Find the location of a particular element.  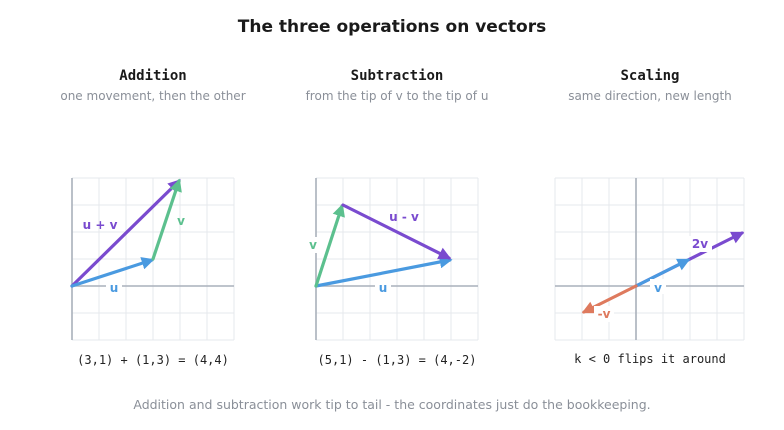

label-bg-2v is located at coordinates (700, 244).